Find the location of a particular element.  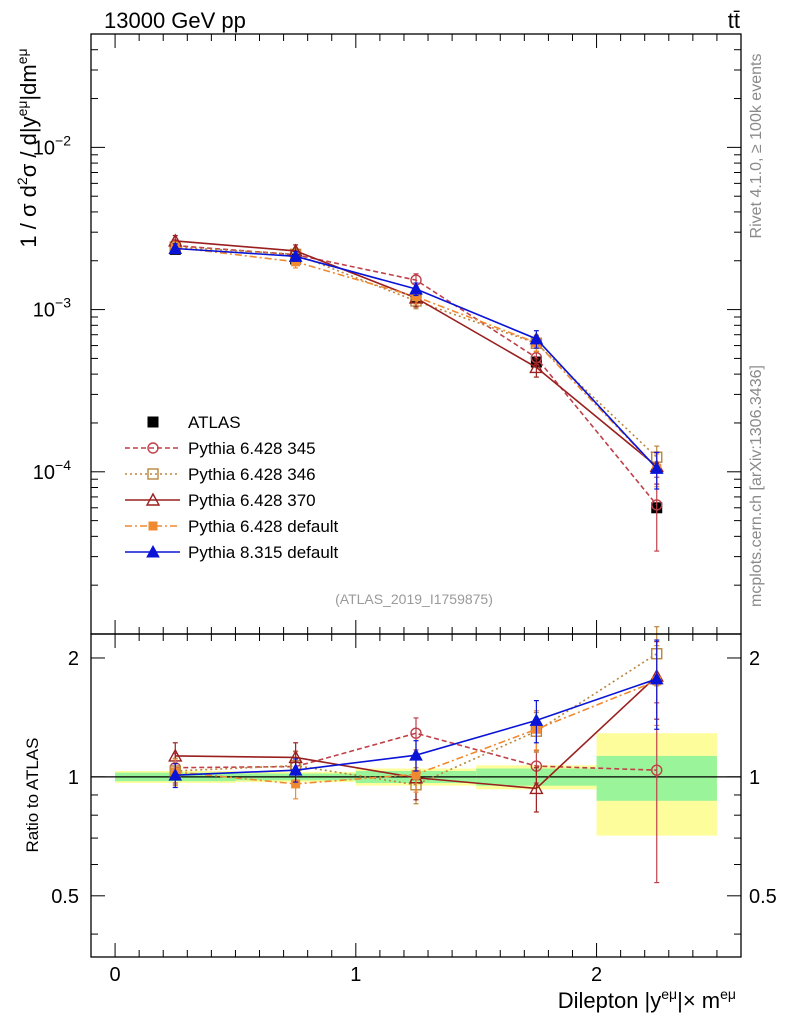

legend-entry: Pythia 6.428 default is located at coordinates (232, 526).